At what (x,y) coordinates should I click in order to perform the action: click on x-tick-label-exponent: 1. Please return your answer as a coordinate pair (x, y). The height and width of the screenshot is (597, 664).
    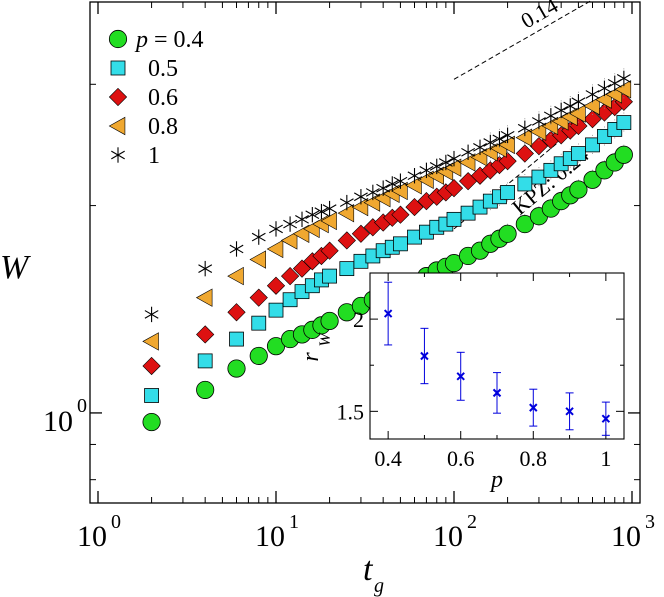
    Looking at the image, I should click on (294, 522).